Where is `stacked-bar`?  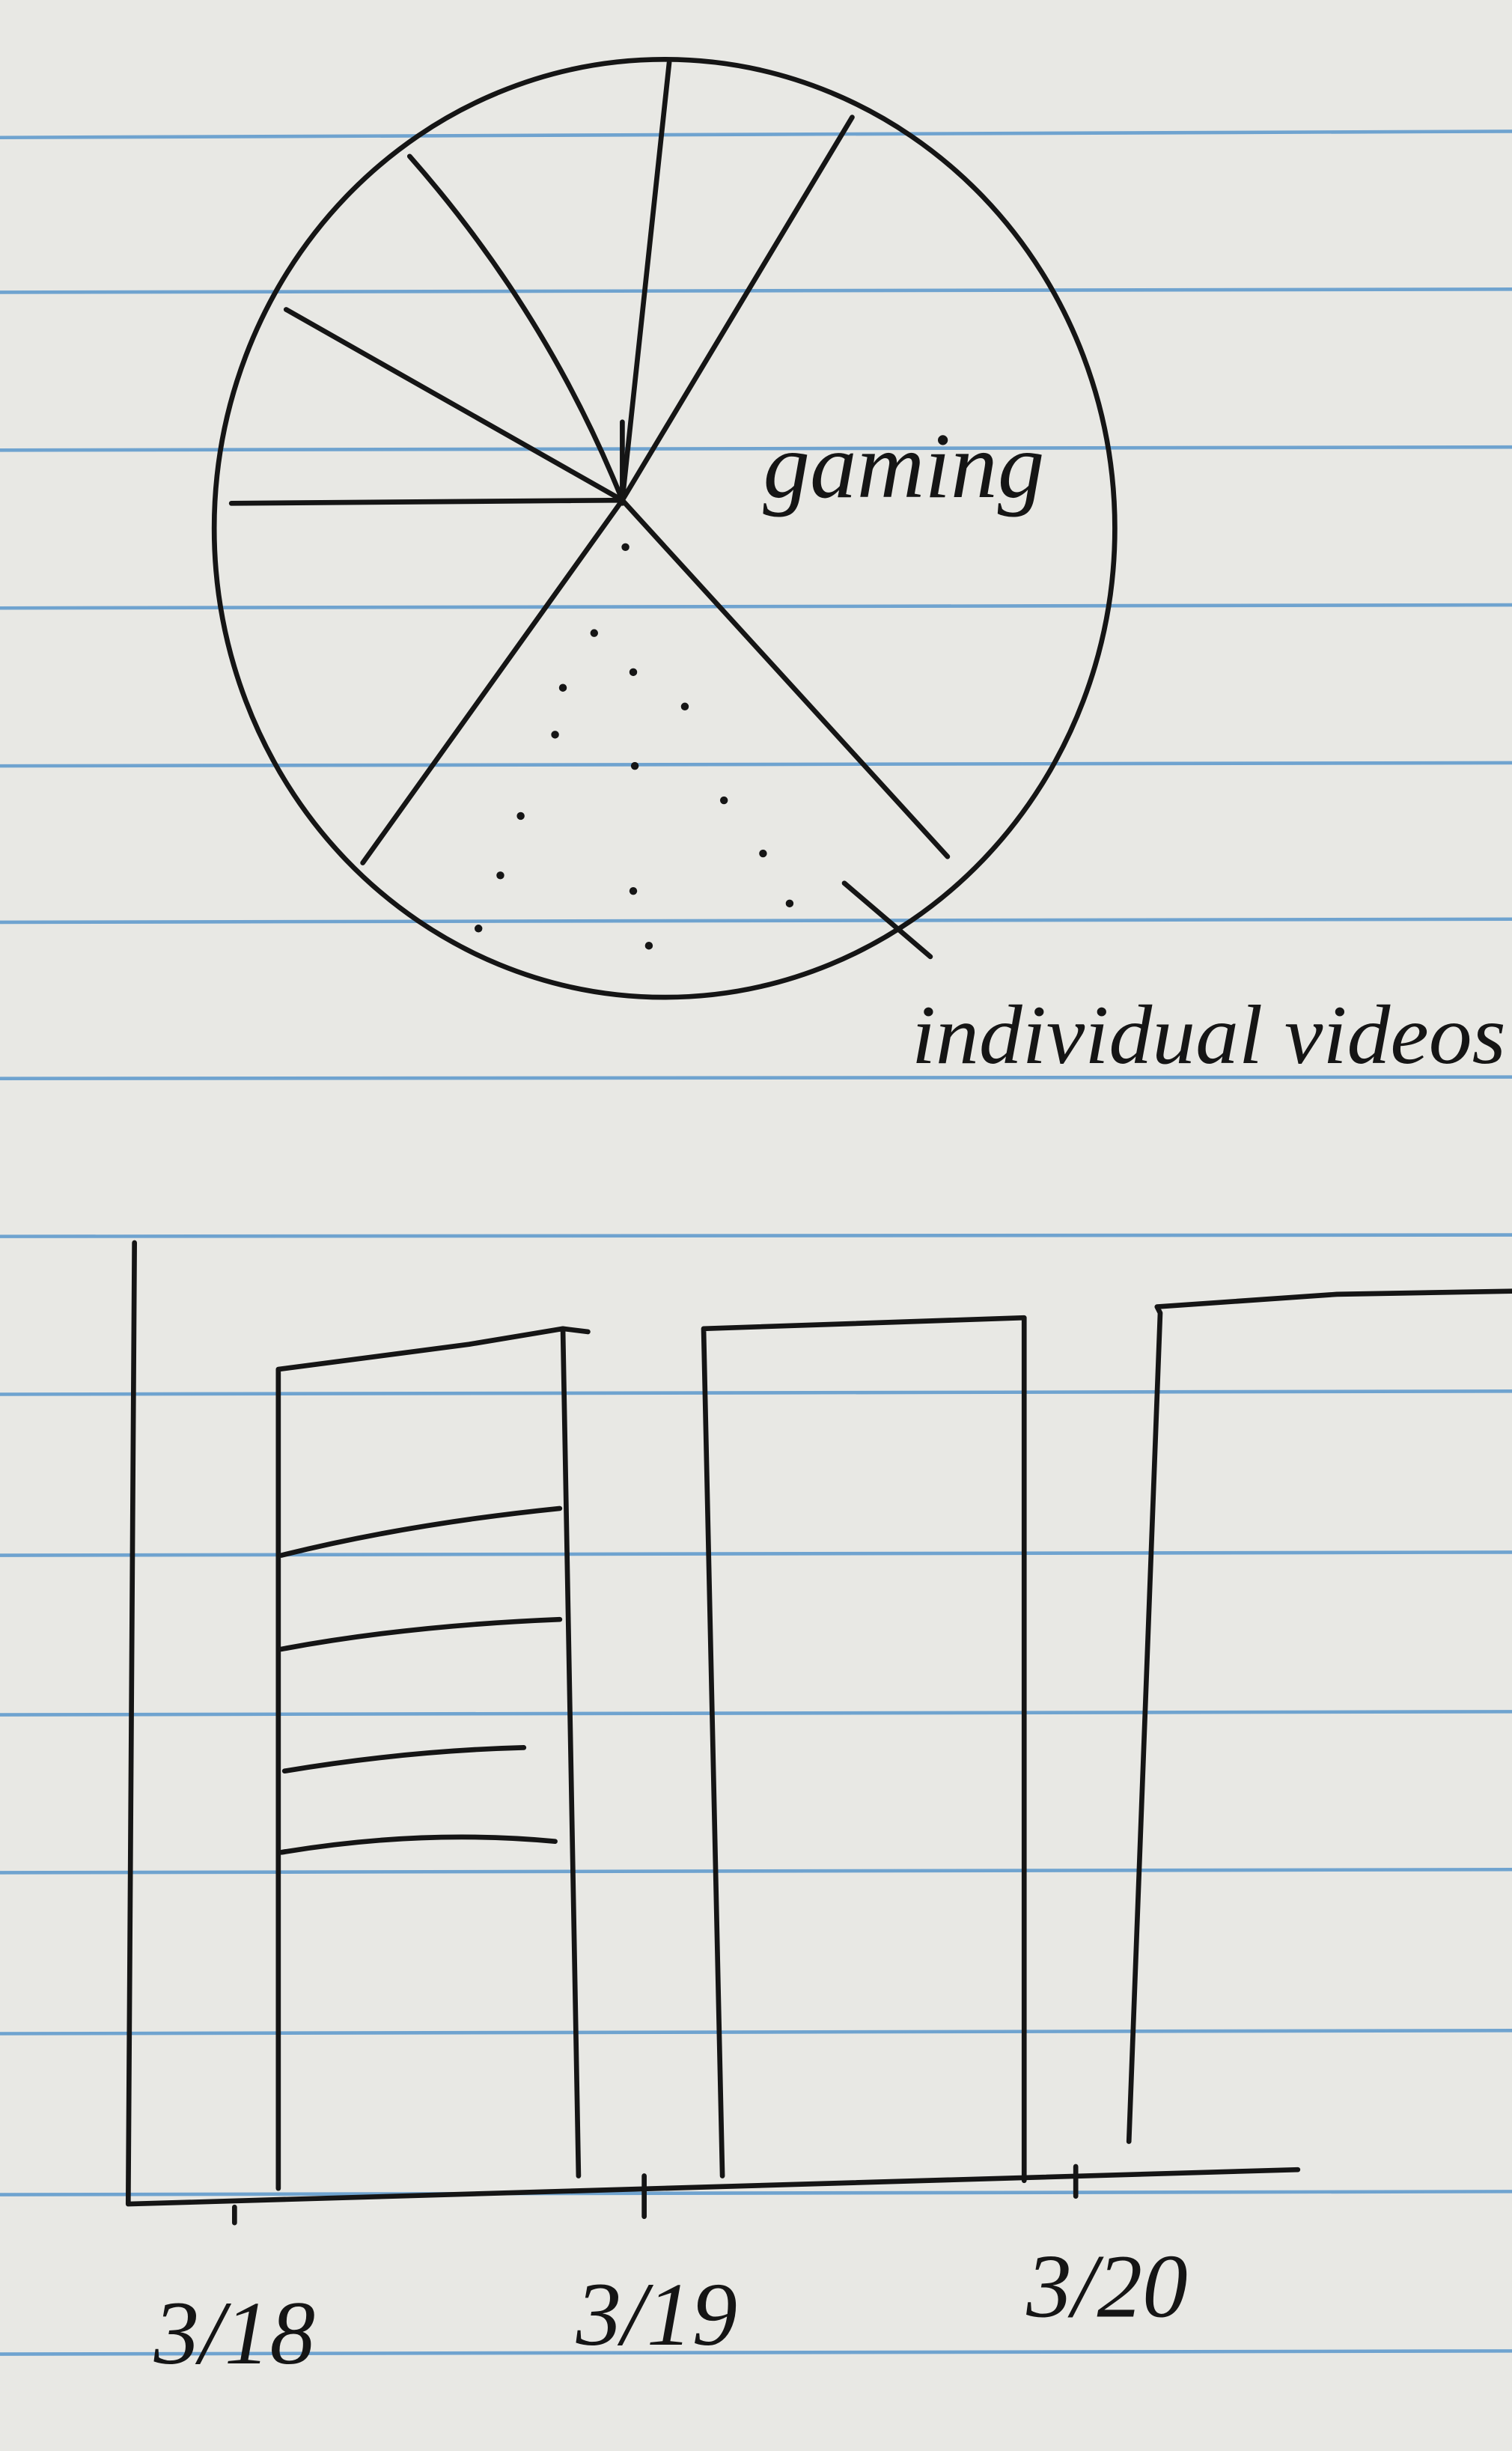
stacked-bar is located at coordinates (428, 1758).